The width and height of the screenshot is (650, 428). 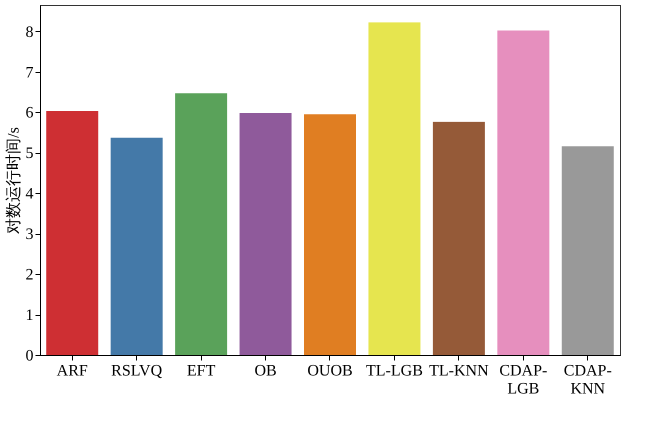 What do you see at coordinates (30, 194) in the screenshot?
I see `y-tick-label: 4` at bounding box center [30, 194].